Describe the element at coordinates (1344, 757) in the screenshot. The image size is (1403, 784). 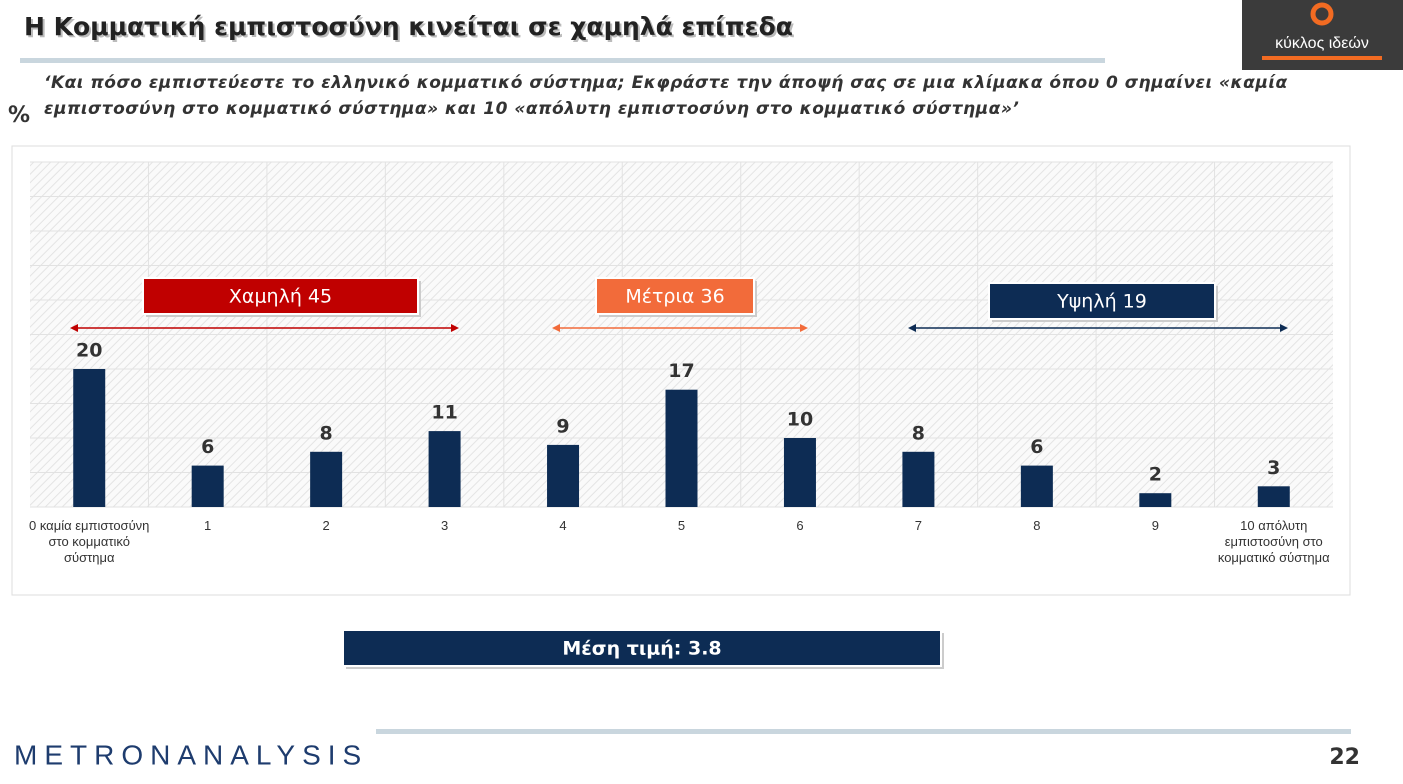
I see `page-number: 22` at that location.